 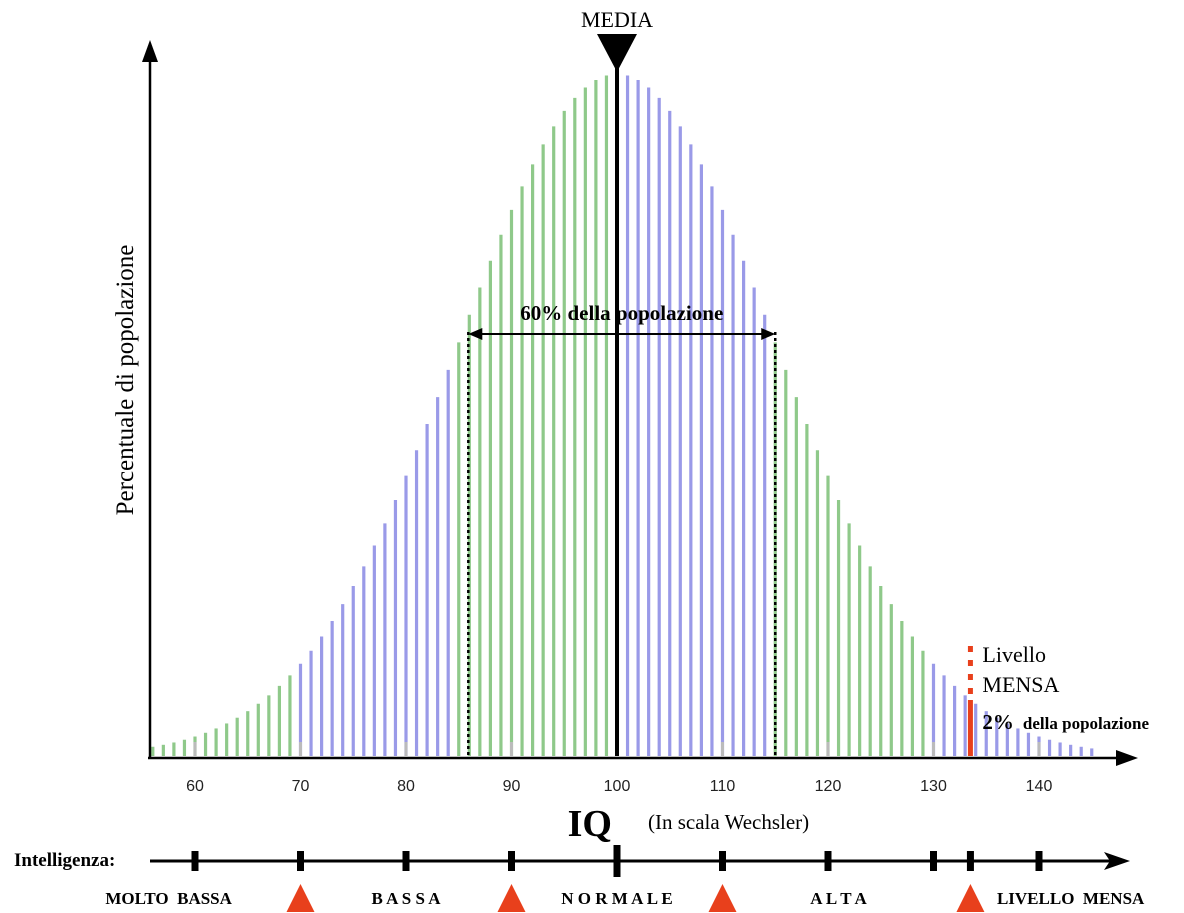 What do you see at coordinates (590, 824) in the screenshot?
I see `x-axis-label-main: IQ` at bounding box center [590, 824].